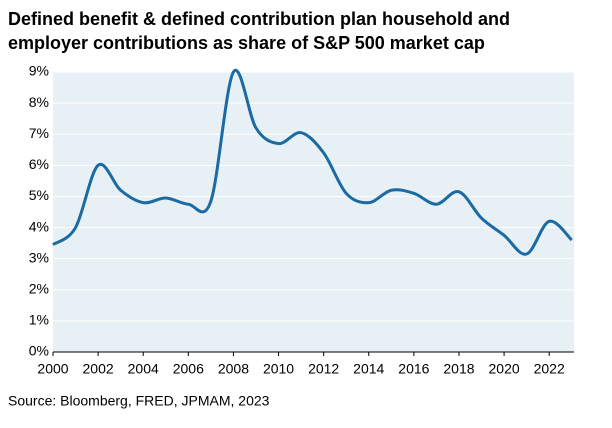 Image resolution: width=612 pixels, height=428 pixels. Describe the element at coordinates (39, 71) in the screenshot. I see `y-tick-label: 9%` at that location.